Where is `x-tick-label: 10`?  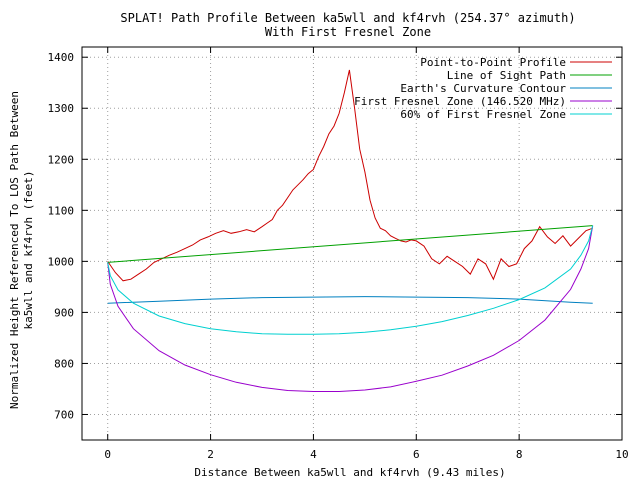
x-tick-label: 10 is located at coordinates (621, 454).